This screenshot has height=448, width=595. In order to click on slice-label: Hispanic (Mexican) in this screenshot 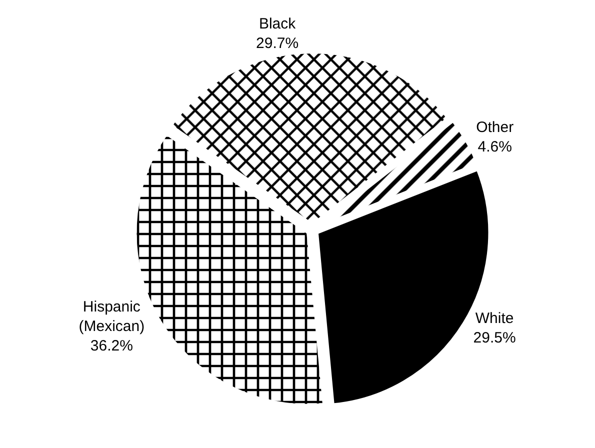, I will do `click(111, 316)`.